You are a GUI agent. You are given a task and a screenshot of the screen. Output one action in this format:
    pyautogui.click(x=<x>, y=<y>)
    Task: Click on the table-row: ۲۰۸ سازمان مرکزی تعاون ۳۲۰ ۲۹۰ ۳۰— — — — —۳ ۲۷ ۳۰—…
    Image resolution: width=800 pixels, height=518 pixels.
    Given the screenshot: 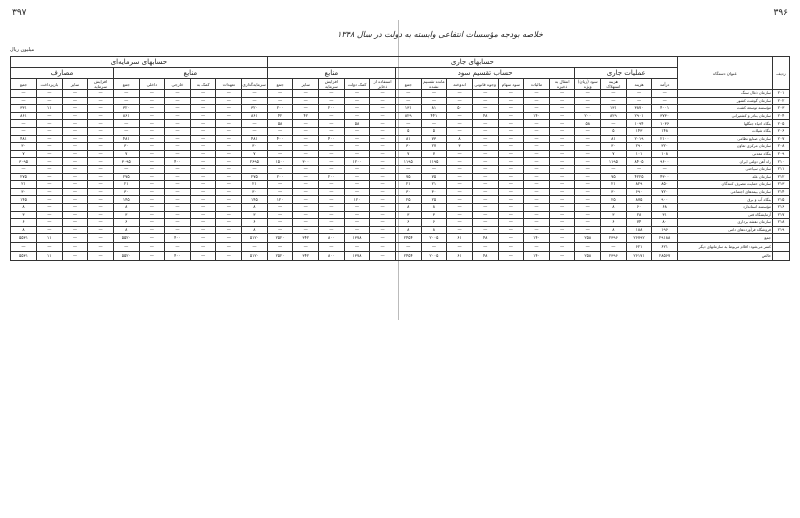 What is the action you would take?
    pyautogui.click(x=400, y=146)
    